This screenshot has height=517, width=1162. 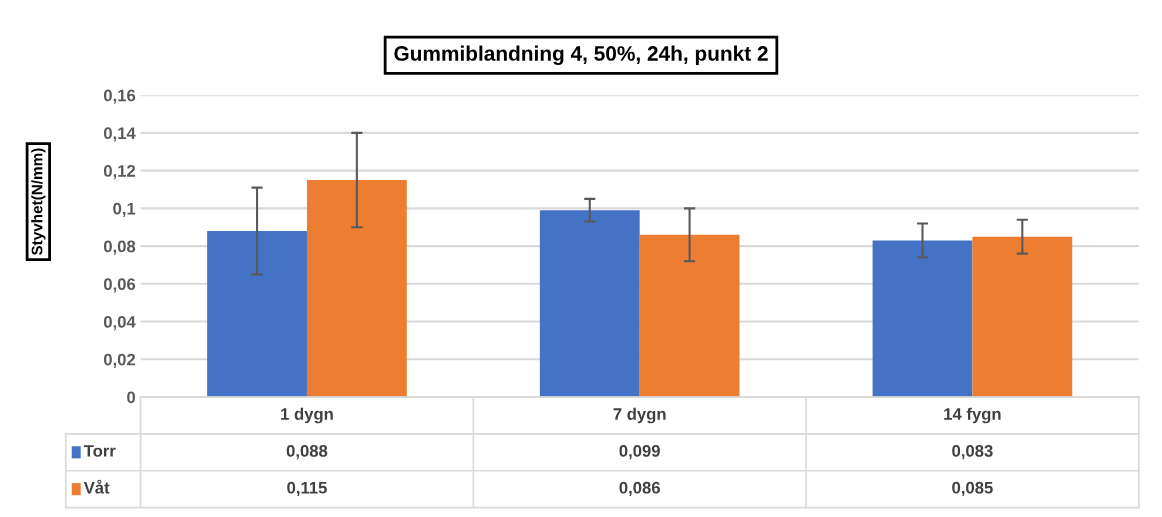 What do you see at coordinates (119, 134) in the screenshot?
I see `y-tick-label: 0,14` at bounding box center [119, 134].